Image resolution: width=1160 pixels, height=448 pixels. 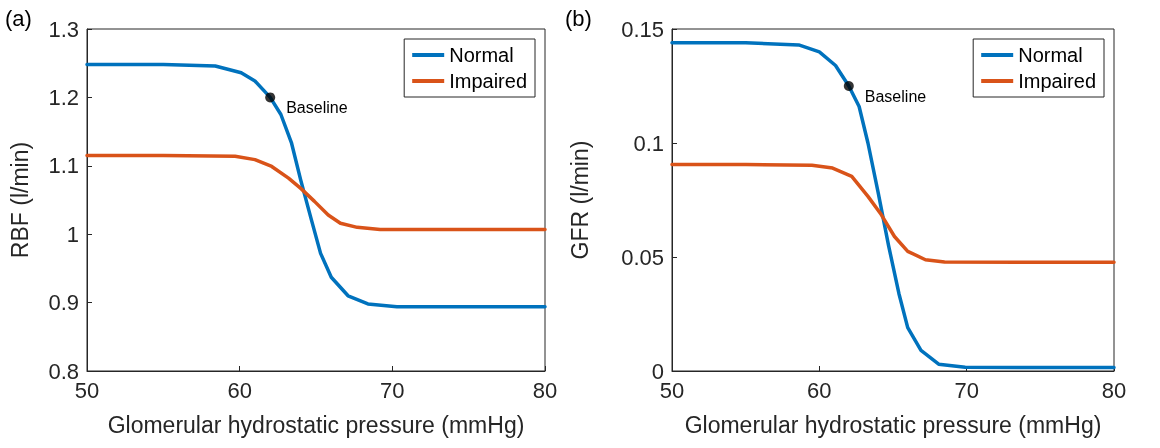 What do you see at coordinates (63, 29) in the screenshot?
I see `y-tick-label: 1.3` at bounding box center [63, 29].